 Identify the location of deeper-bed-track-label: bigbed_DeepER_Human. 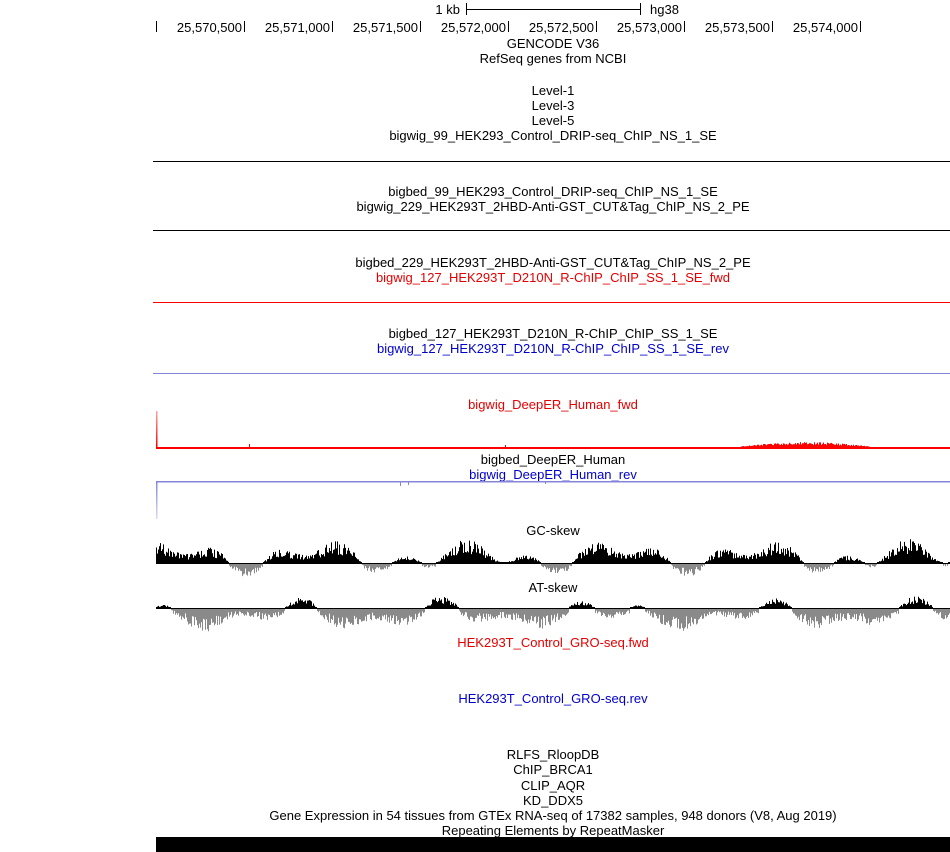
(553, 459).